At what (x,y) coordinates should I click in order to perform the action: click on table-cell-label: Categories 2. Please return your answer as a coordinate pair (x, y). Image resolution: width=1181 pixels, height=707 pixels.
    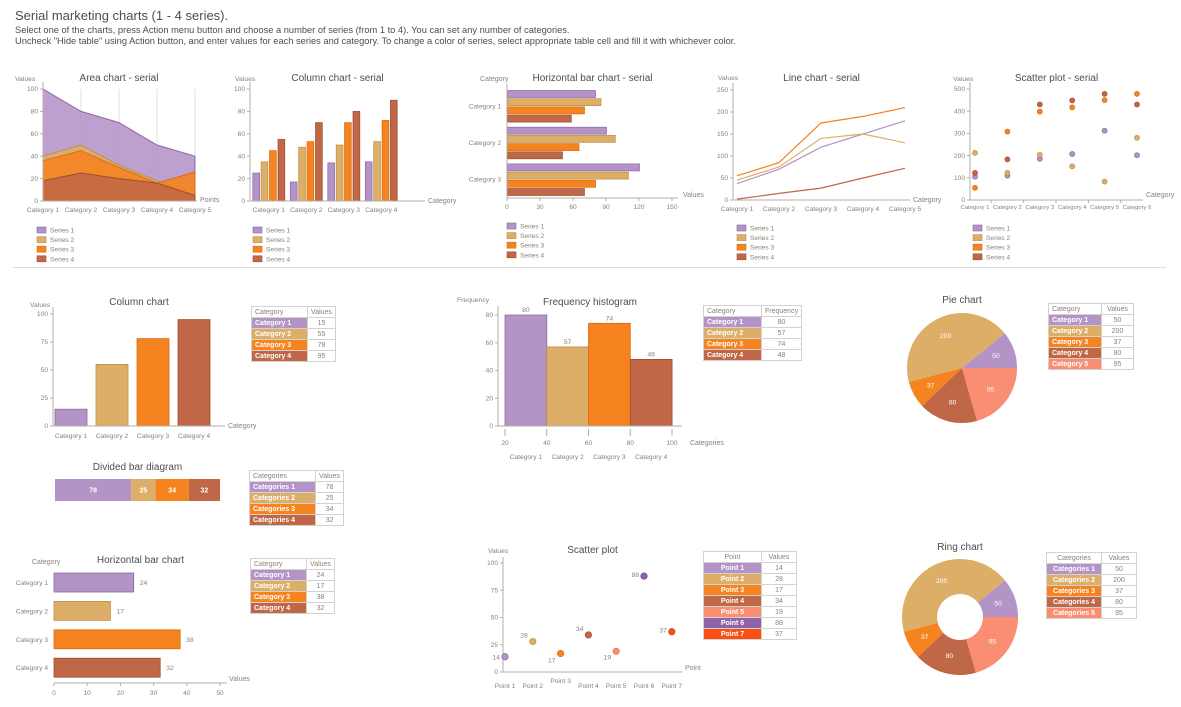
    Looking at the image, I should click on (282, 498).